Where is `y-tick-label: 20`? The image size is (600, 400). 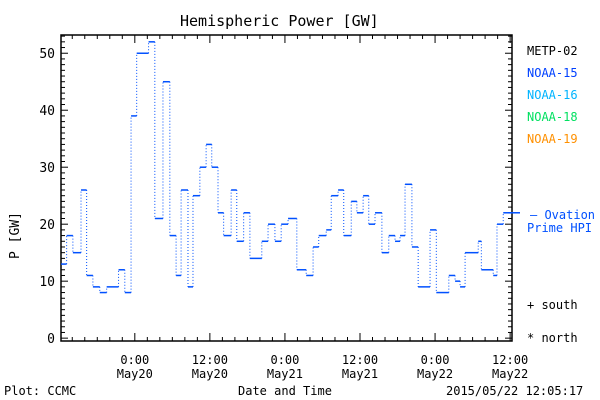
y-tick-label: 20 is located at coordinates (47, 225).